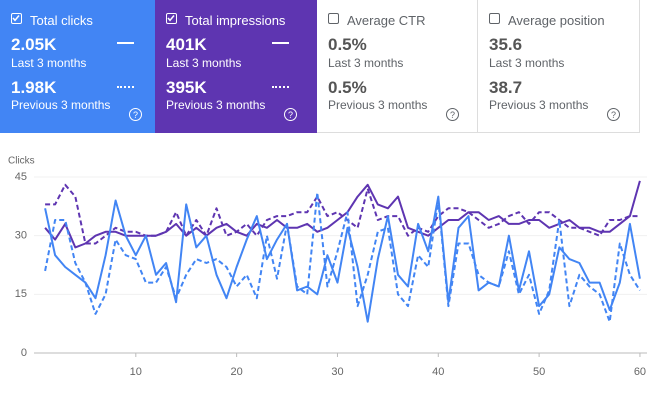 The image size is (647, 401). Describe the element at coordinates (24, 353) in the screenshot. I see `y-tick-label: 0` at that location.